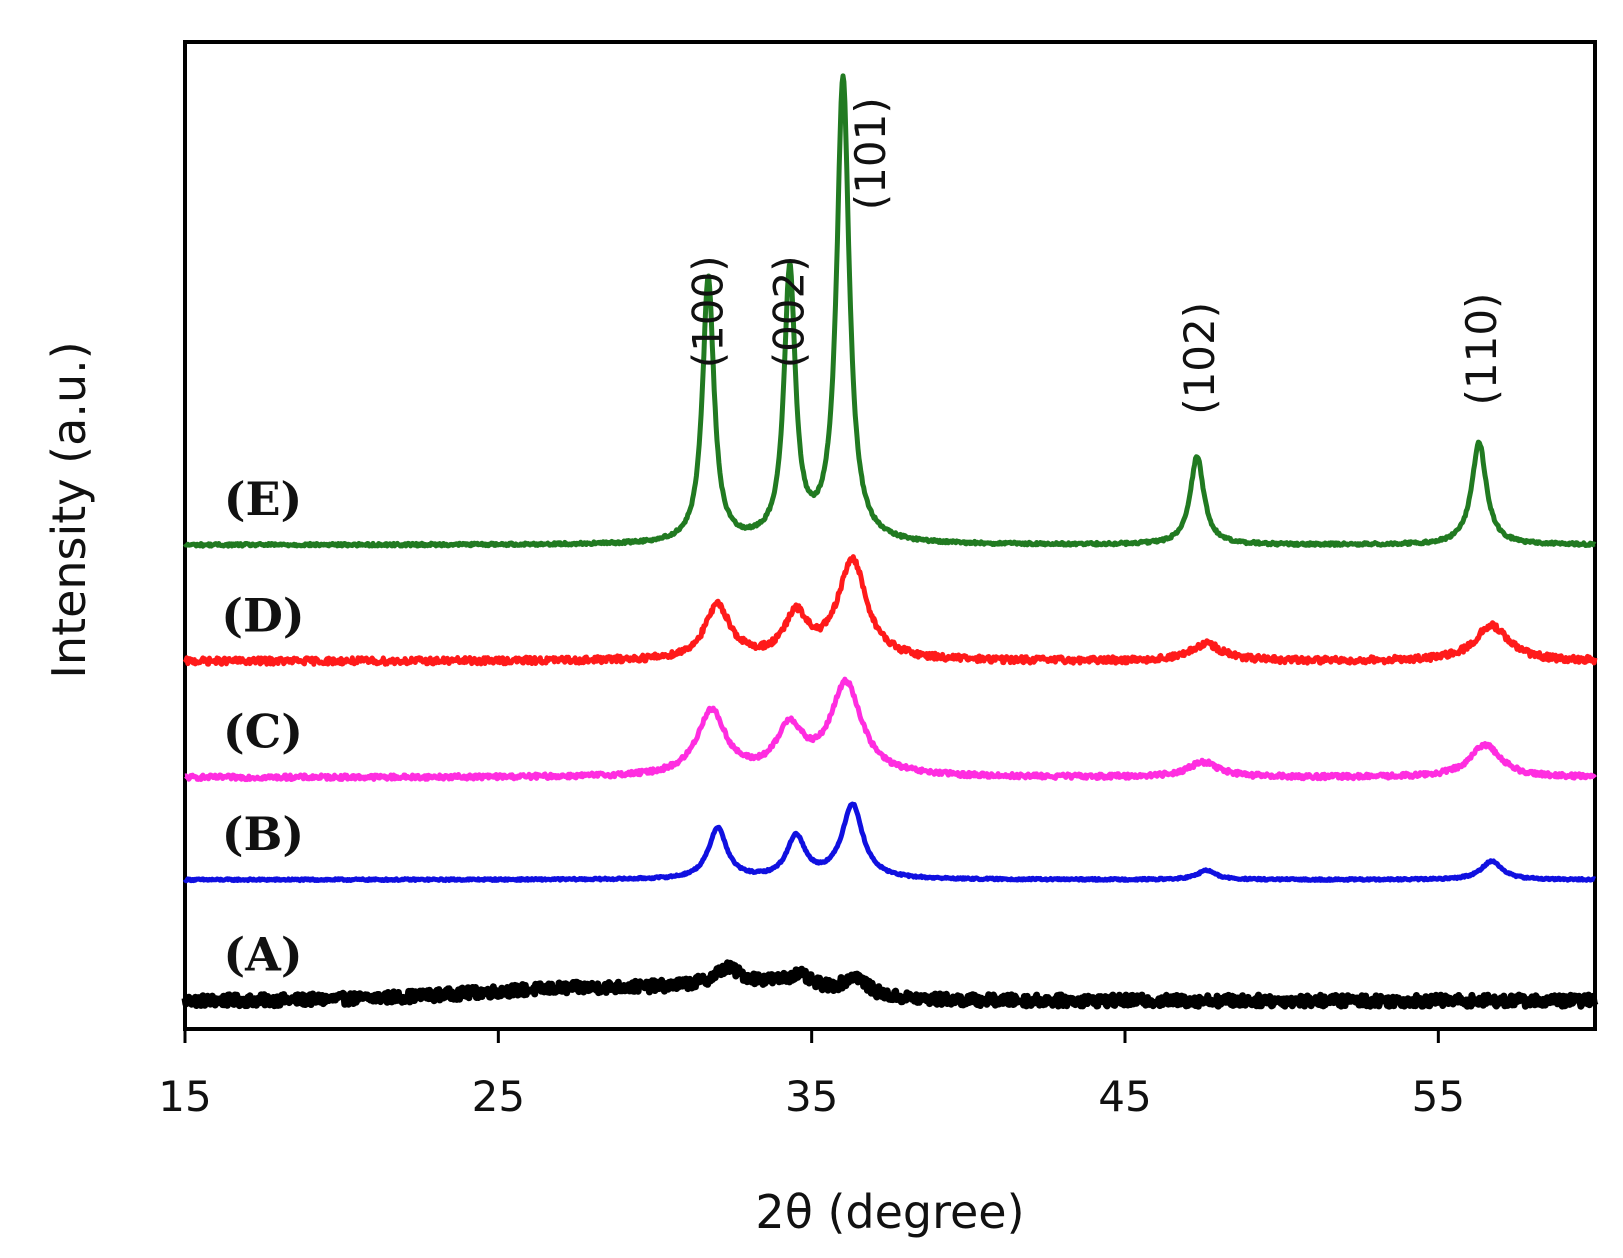  Describe the element at coordinates (263, 834) in the screenshot. I see `series-label-b: (B)` at that location.